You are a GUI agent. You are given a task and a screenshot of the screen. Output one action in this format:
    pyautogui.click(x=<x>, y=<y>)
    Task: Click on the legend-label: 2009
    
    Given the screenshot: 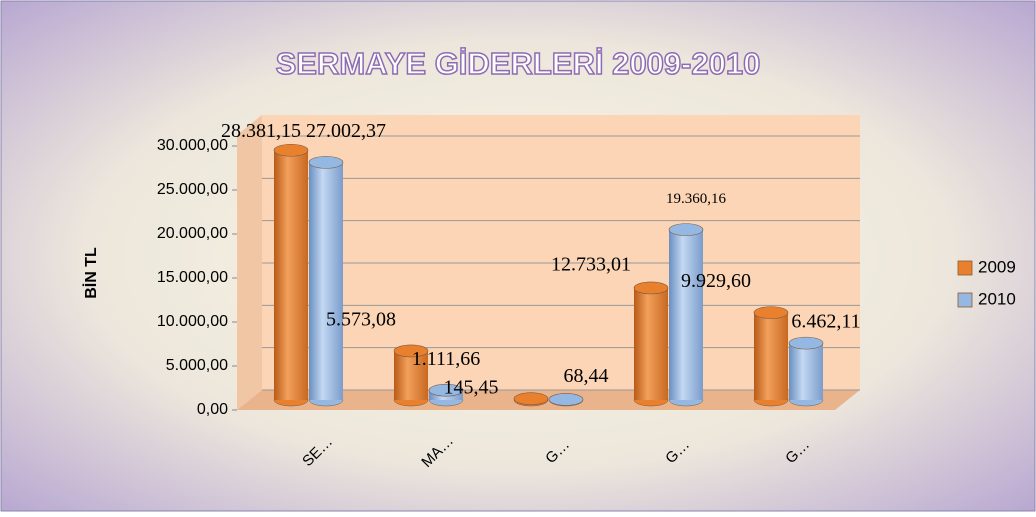 What is the action you would take?
    pyautogui.click(x=997, y=266)
    